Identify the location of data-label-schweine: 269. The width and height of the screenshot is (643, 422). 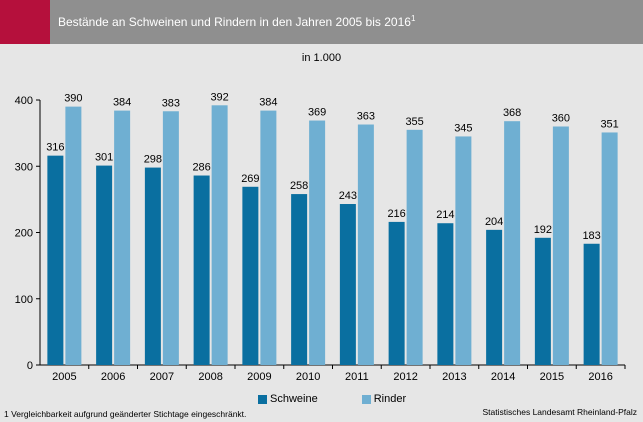
(250, 179).